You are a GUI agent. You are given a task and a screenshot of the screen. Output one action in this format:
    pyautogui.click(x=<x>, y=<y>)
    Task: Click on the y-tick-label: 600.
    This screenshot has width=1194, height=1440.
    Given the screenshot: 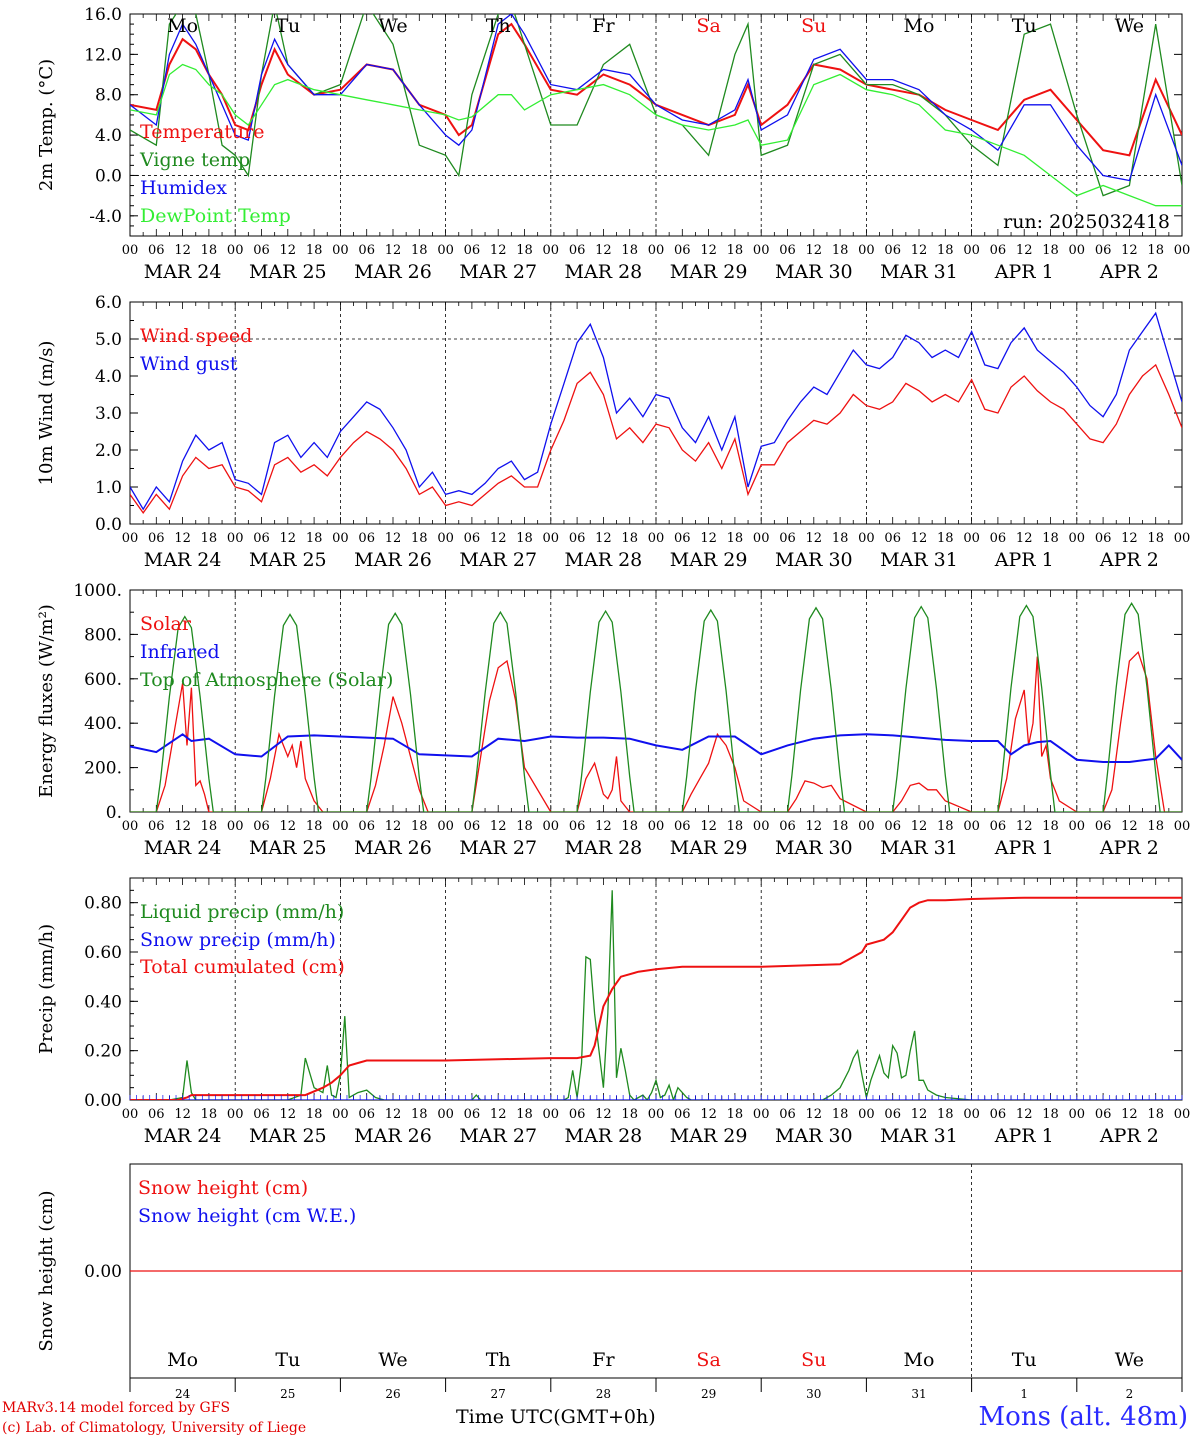 What is the action you would take?
    pyautogui.click(x=103, y=680)
    